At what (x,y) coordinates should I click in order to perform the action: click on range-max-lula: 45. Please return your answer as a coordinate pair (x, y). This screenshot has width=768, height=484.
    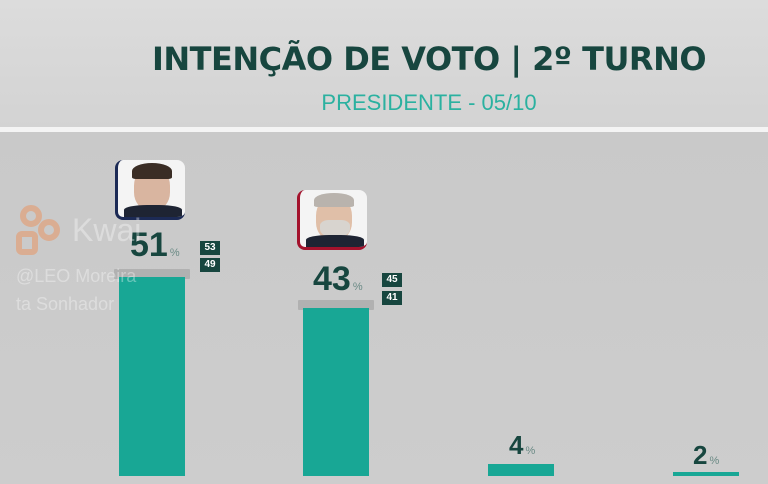
    Looking at the image, I should click on (392, 280).